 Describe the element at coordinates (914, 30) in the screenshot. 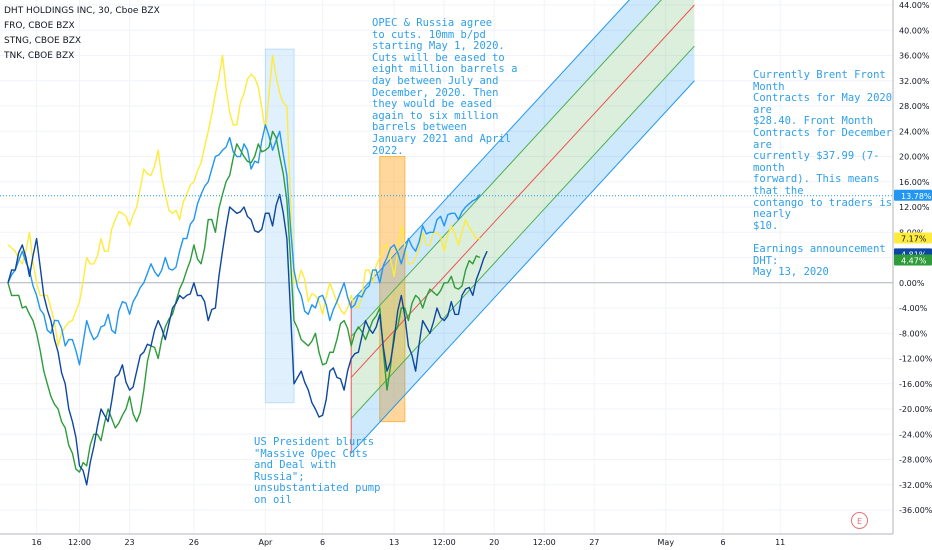

I see `y-tick-label: 40.00%` at that location.